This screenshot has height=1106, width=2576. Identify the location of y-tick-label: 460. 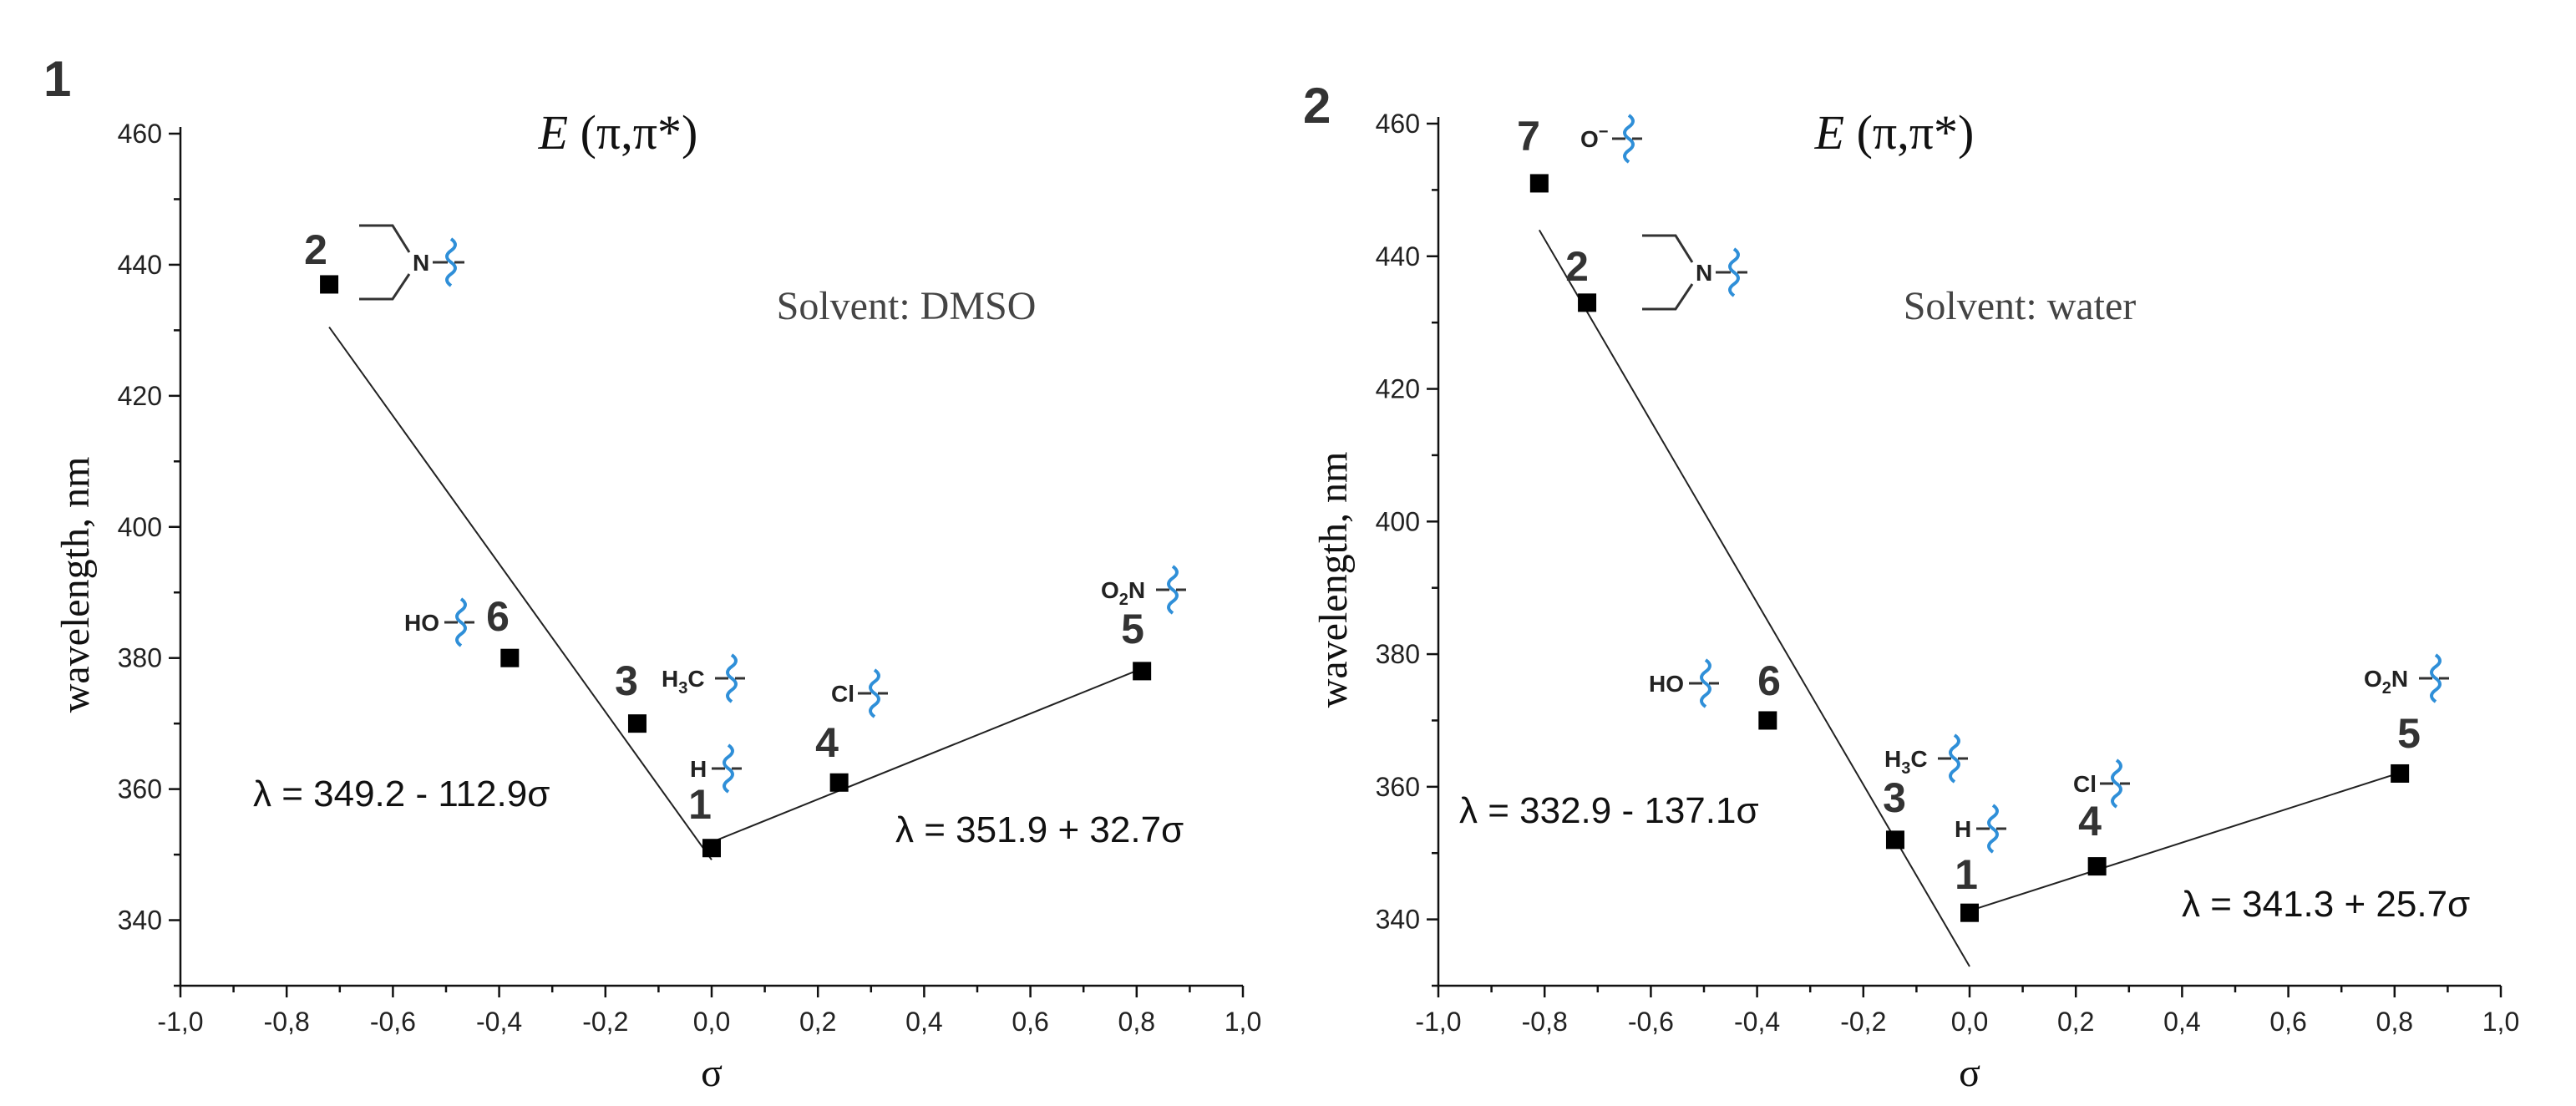
(1398, 124).